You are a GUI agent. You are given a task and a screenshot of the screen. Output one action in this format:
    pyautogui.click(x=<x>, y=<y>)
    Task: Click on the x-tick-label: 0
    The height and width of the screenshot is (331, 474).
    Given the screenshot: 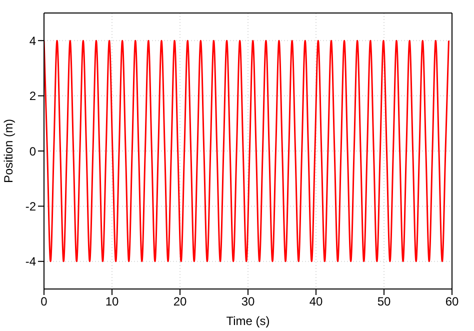 What is the action you would take?
    pyautogui.click(x=44, y=301)
    